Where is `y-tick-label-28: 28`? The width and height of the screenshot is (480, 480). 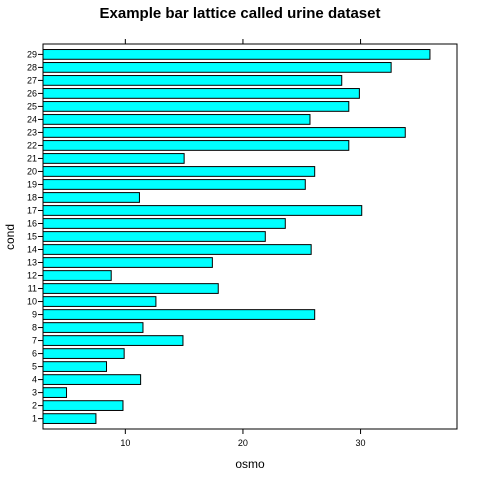 y-tick-label-28: 28 is located at coordinates (32, 67).